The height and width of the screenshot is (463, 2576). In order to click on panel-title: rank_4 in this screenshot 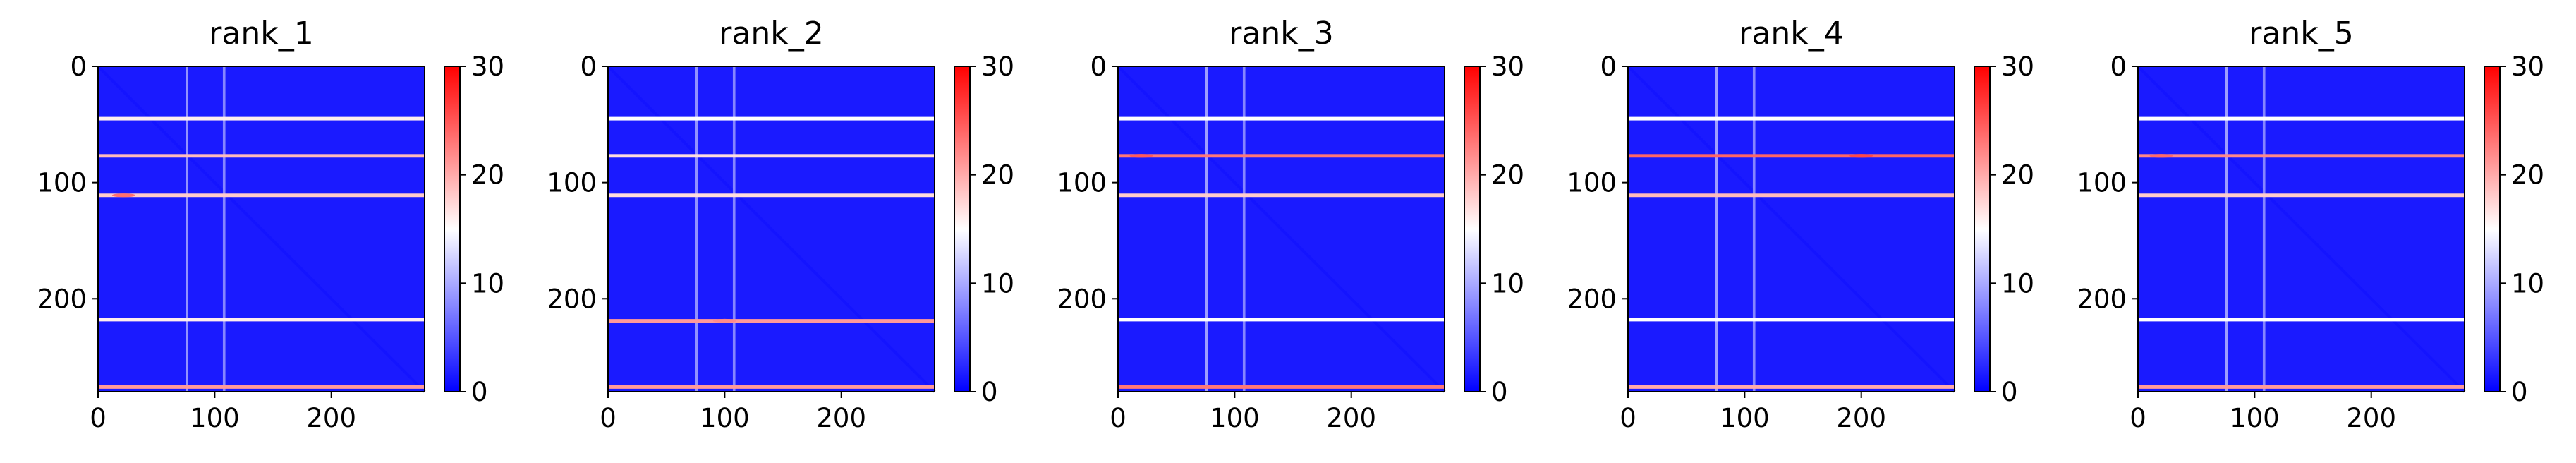, I will do `click(1791, 34)`.